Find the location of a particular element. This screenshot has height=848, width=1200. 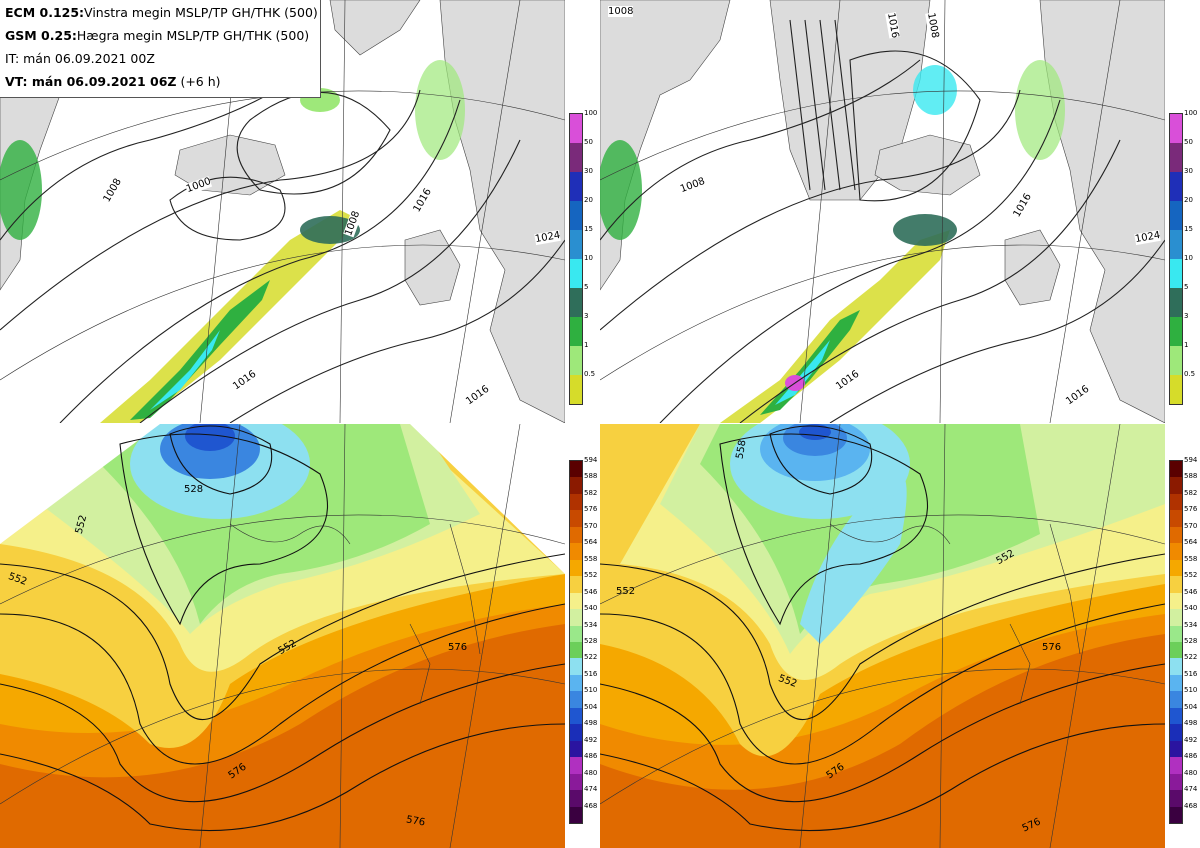

colorbar-tick-label: 30 is located at coordinates (1188, 171).